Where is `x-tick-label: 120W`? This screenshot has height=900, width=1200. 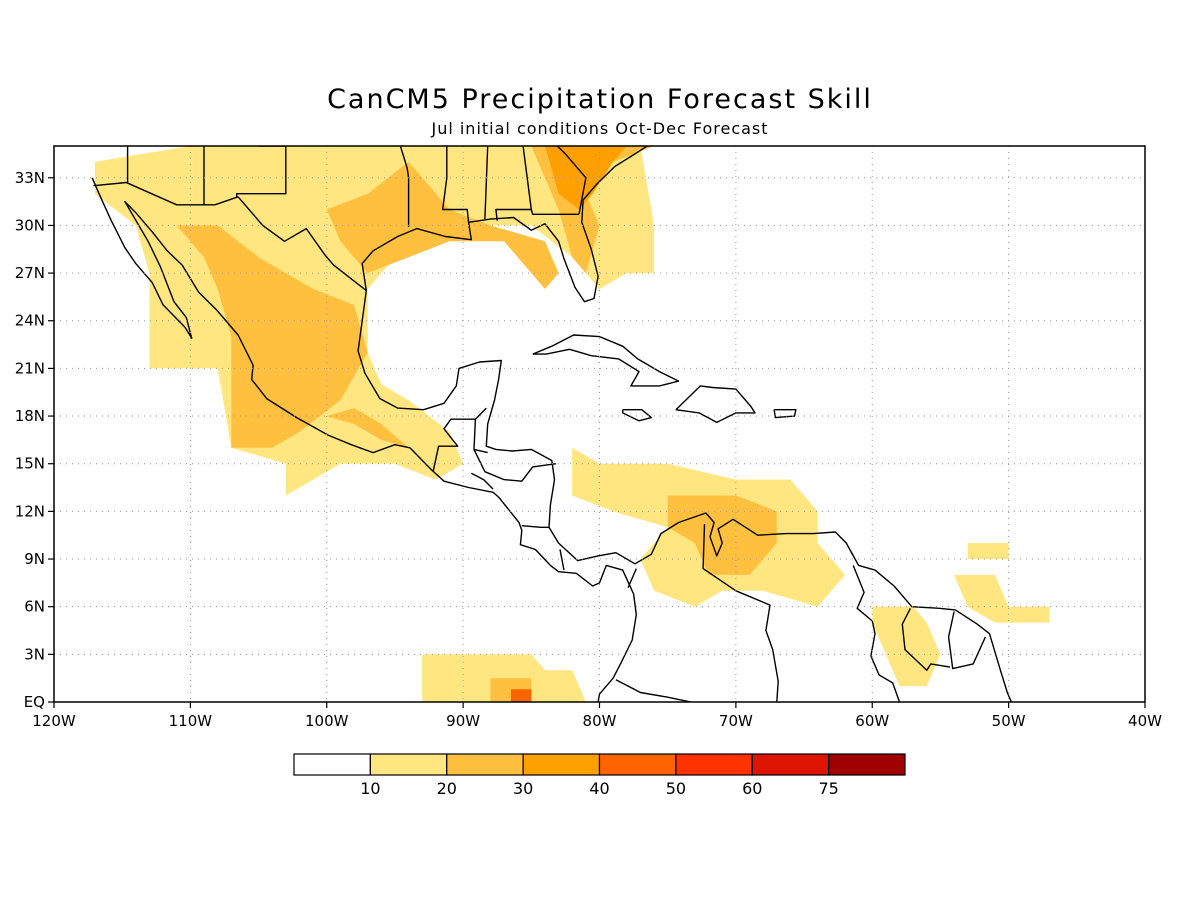 x-tick-label: 120W is located at coordinates (54, 721).